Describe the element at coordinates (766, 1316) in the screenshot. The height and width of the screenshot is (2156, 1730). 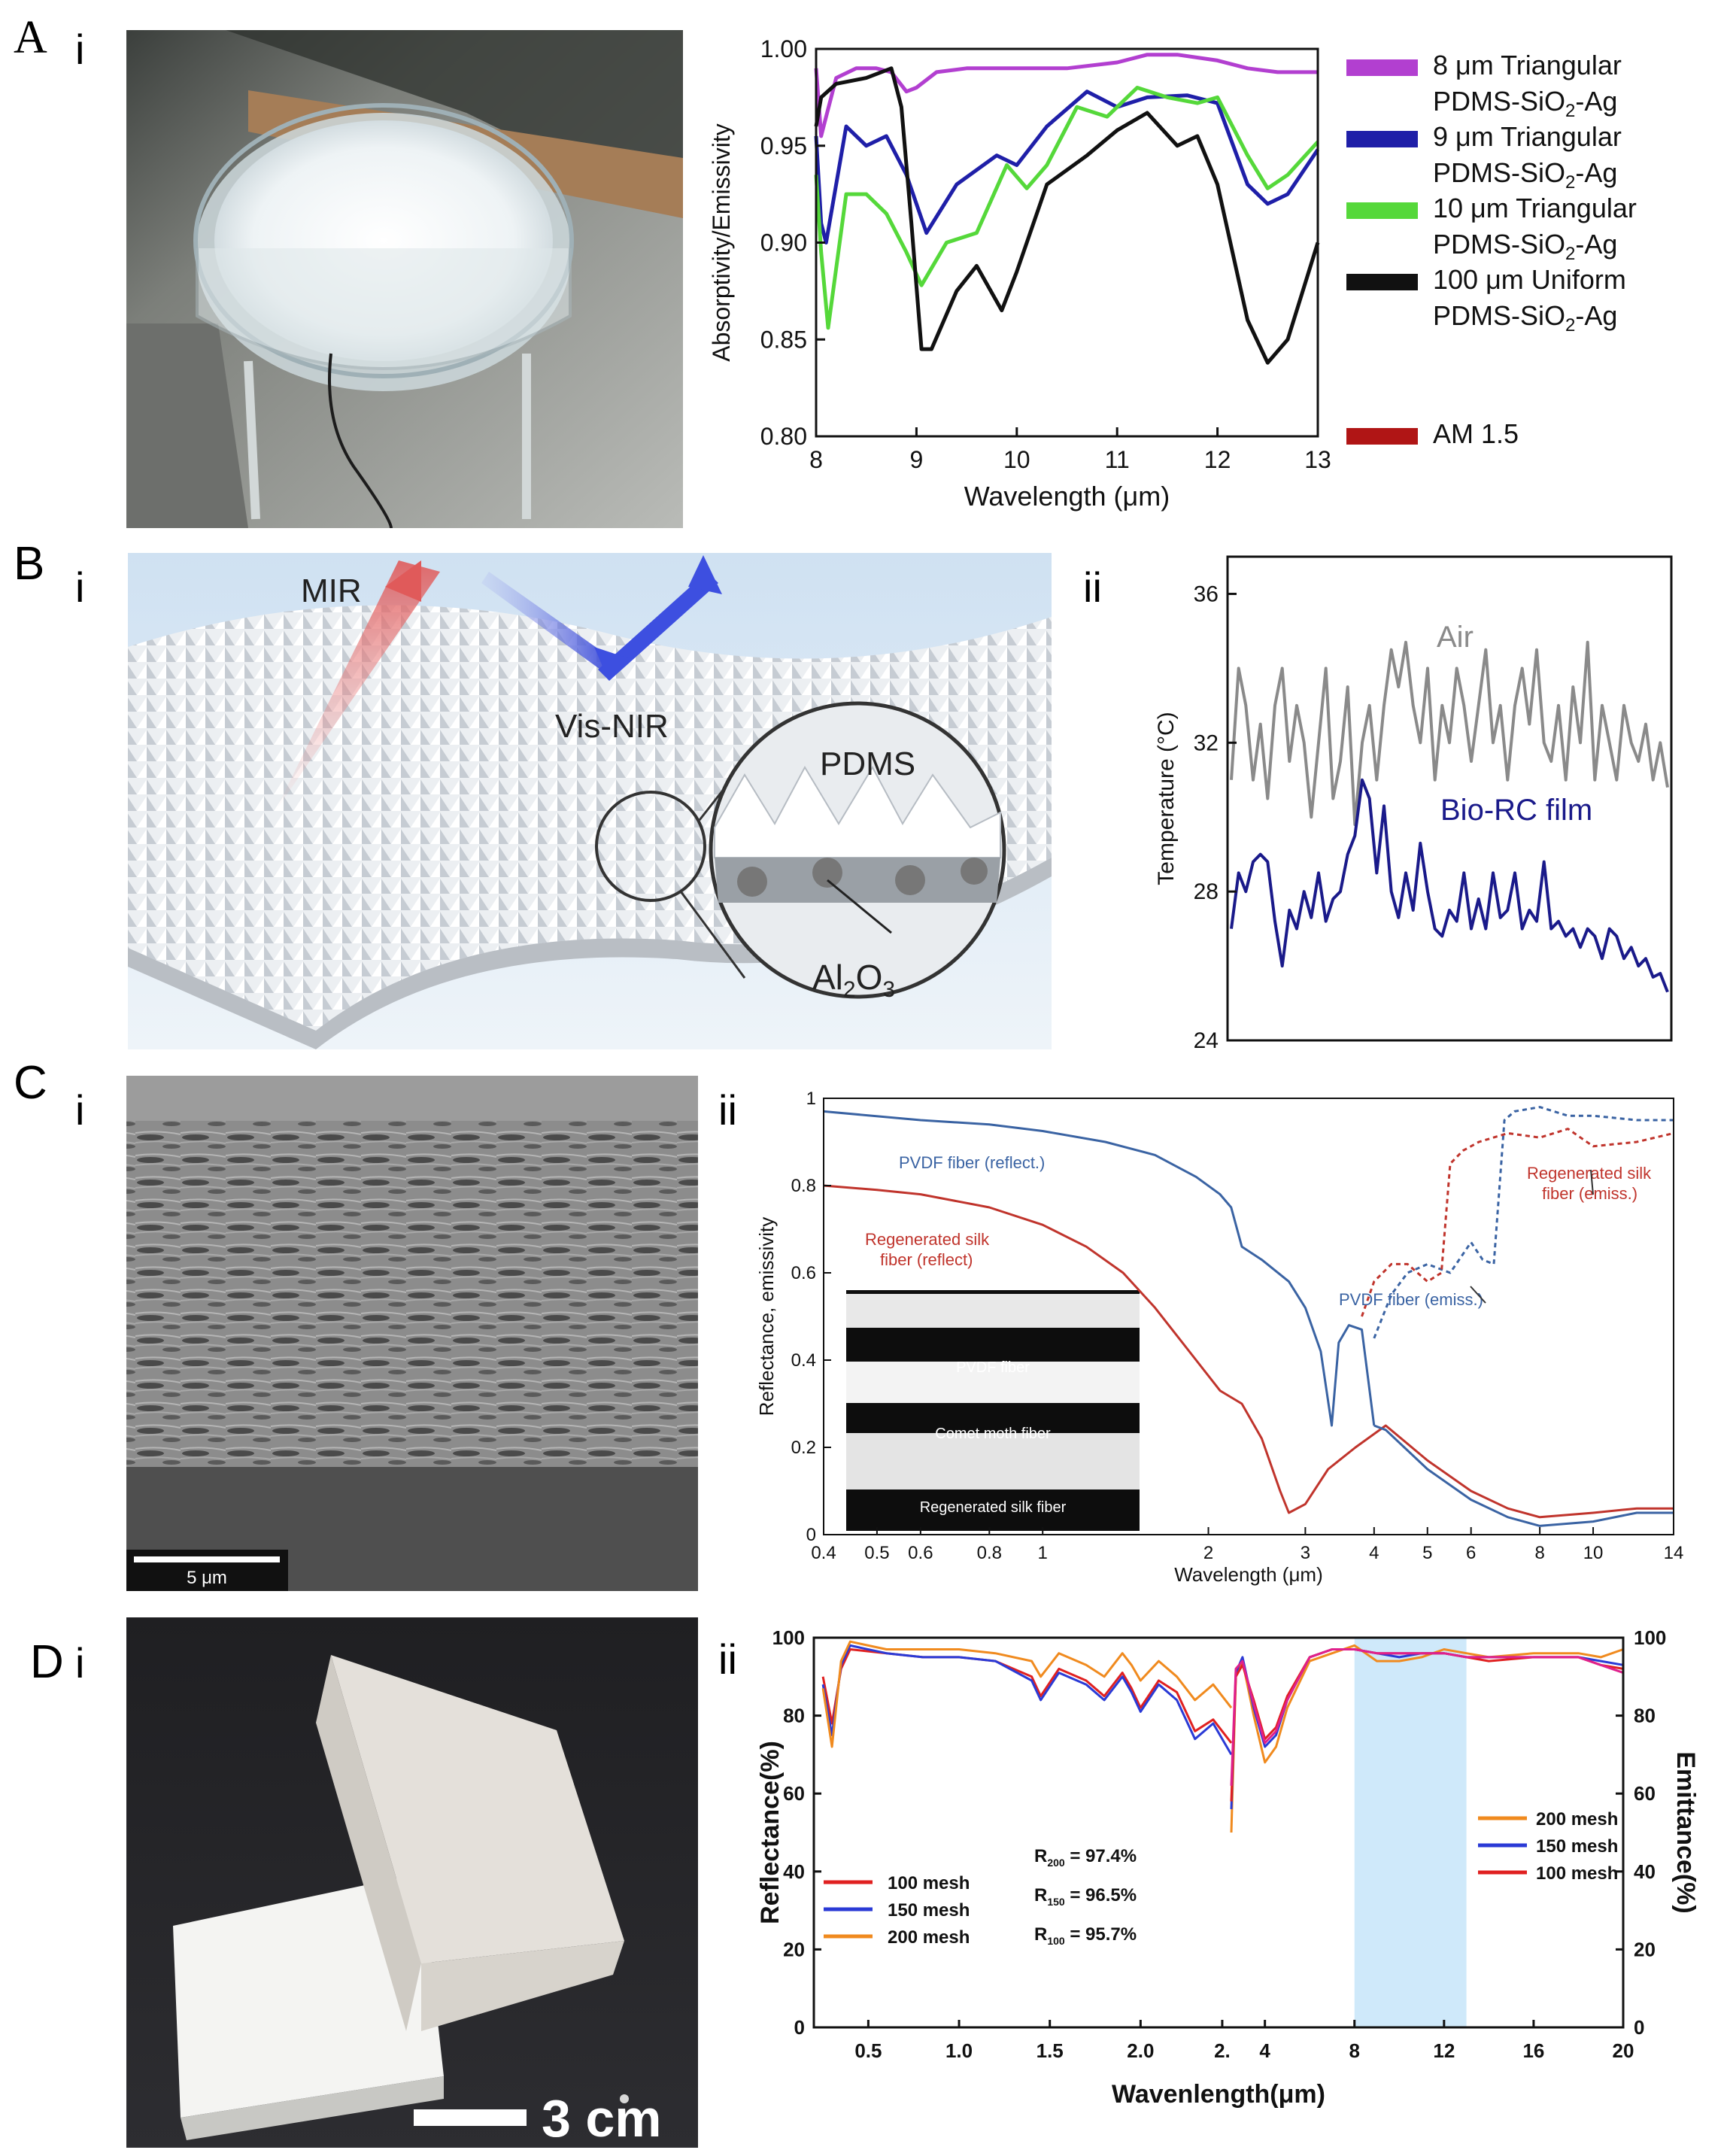
I see `c-y-axis-title: Reflectance, emissivity` at that location.